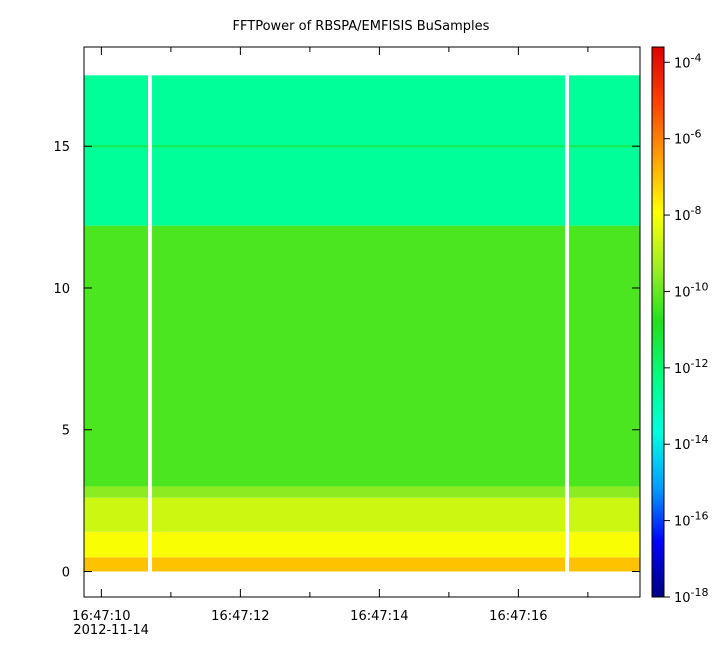 Image resolution: width=724 pixels, height=656 pixels. I want to click on colorbar-tick-label: 10⁻⁶, so click(688, 138).